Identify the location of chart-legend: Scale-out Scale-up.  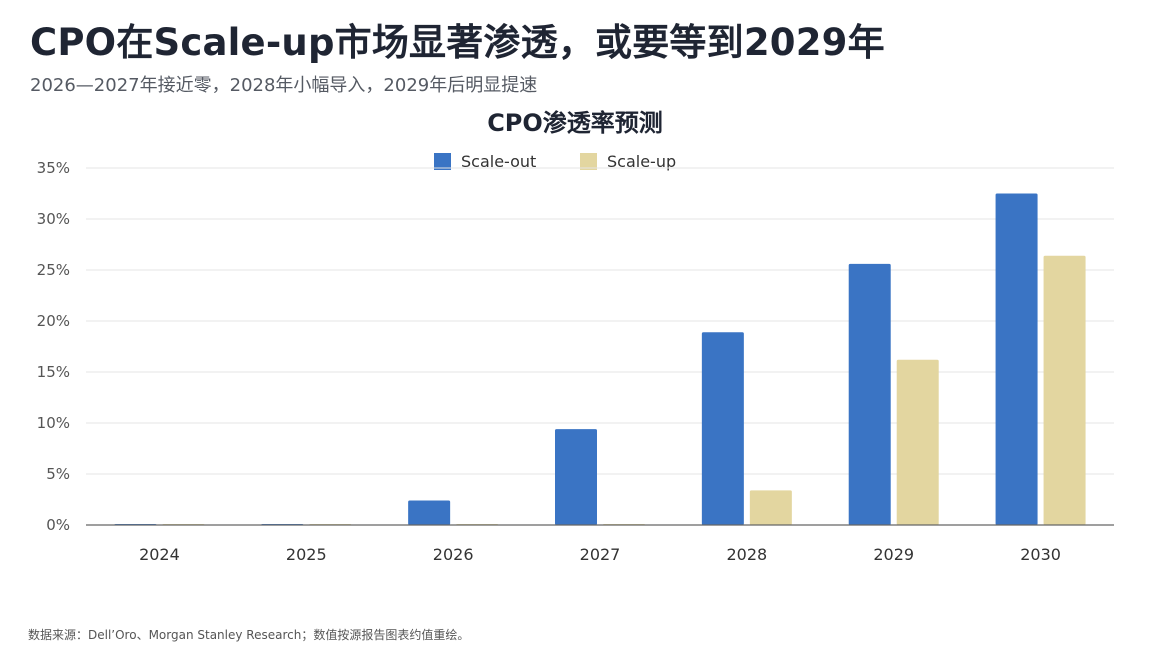
(555, 161).